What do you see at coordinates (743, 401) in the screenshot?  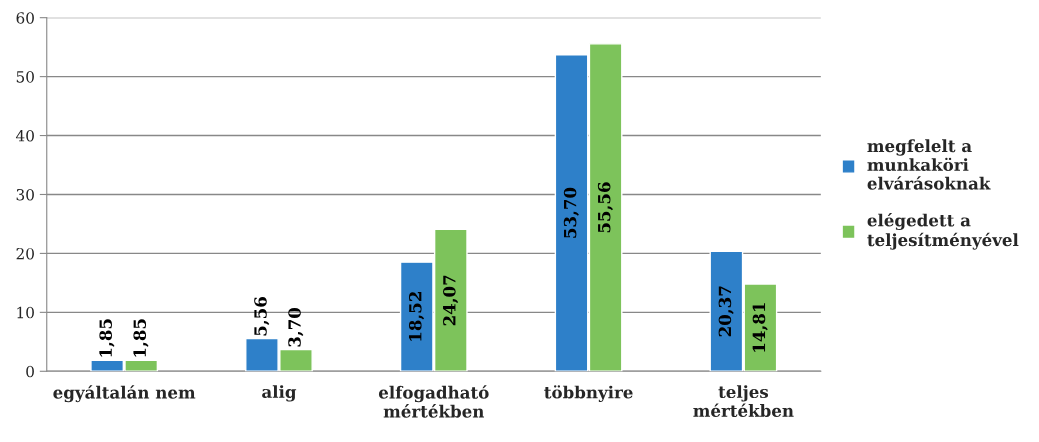 I see `x-tick-label: teljes mértékben` at bounding box center [743, 401].